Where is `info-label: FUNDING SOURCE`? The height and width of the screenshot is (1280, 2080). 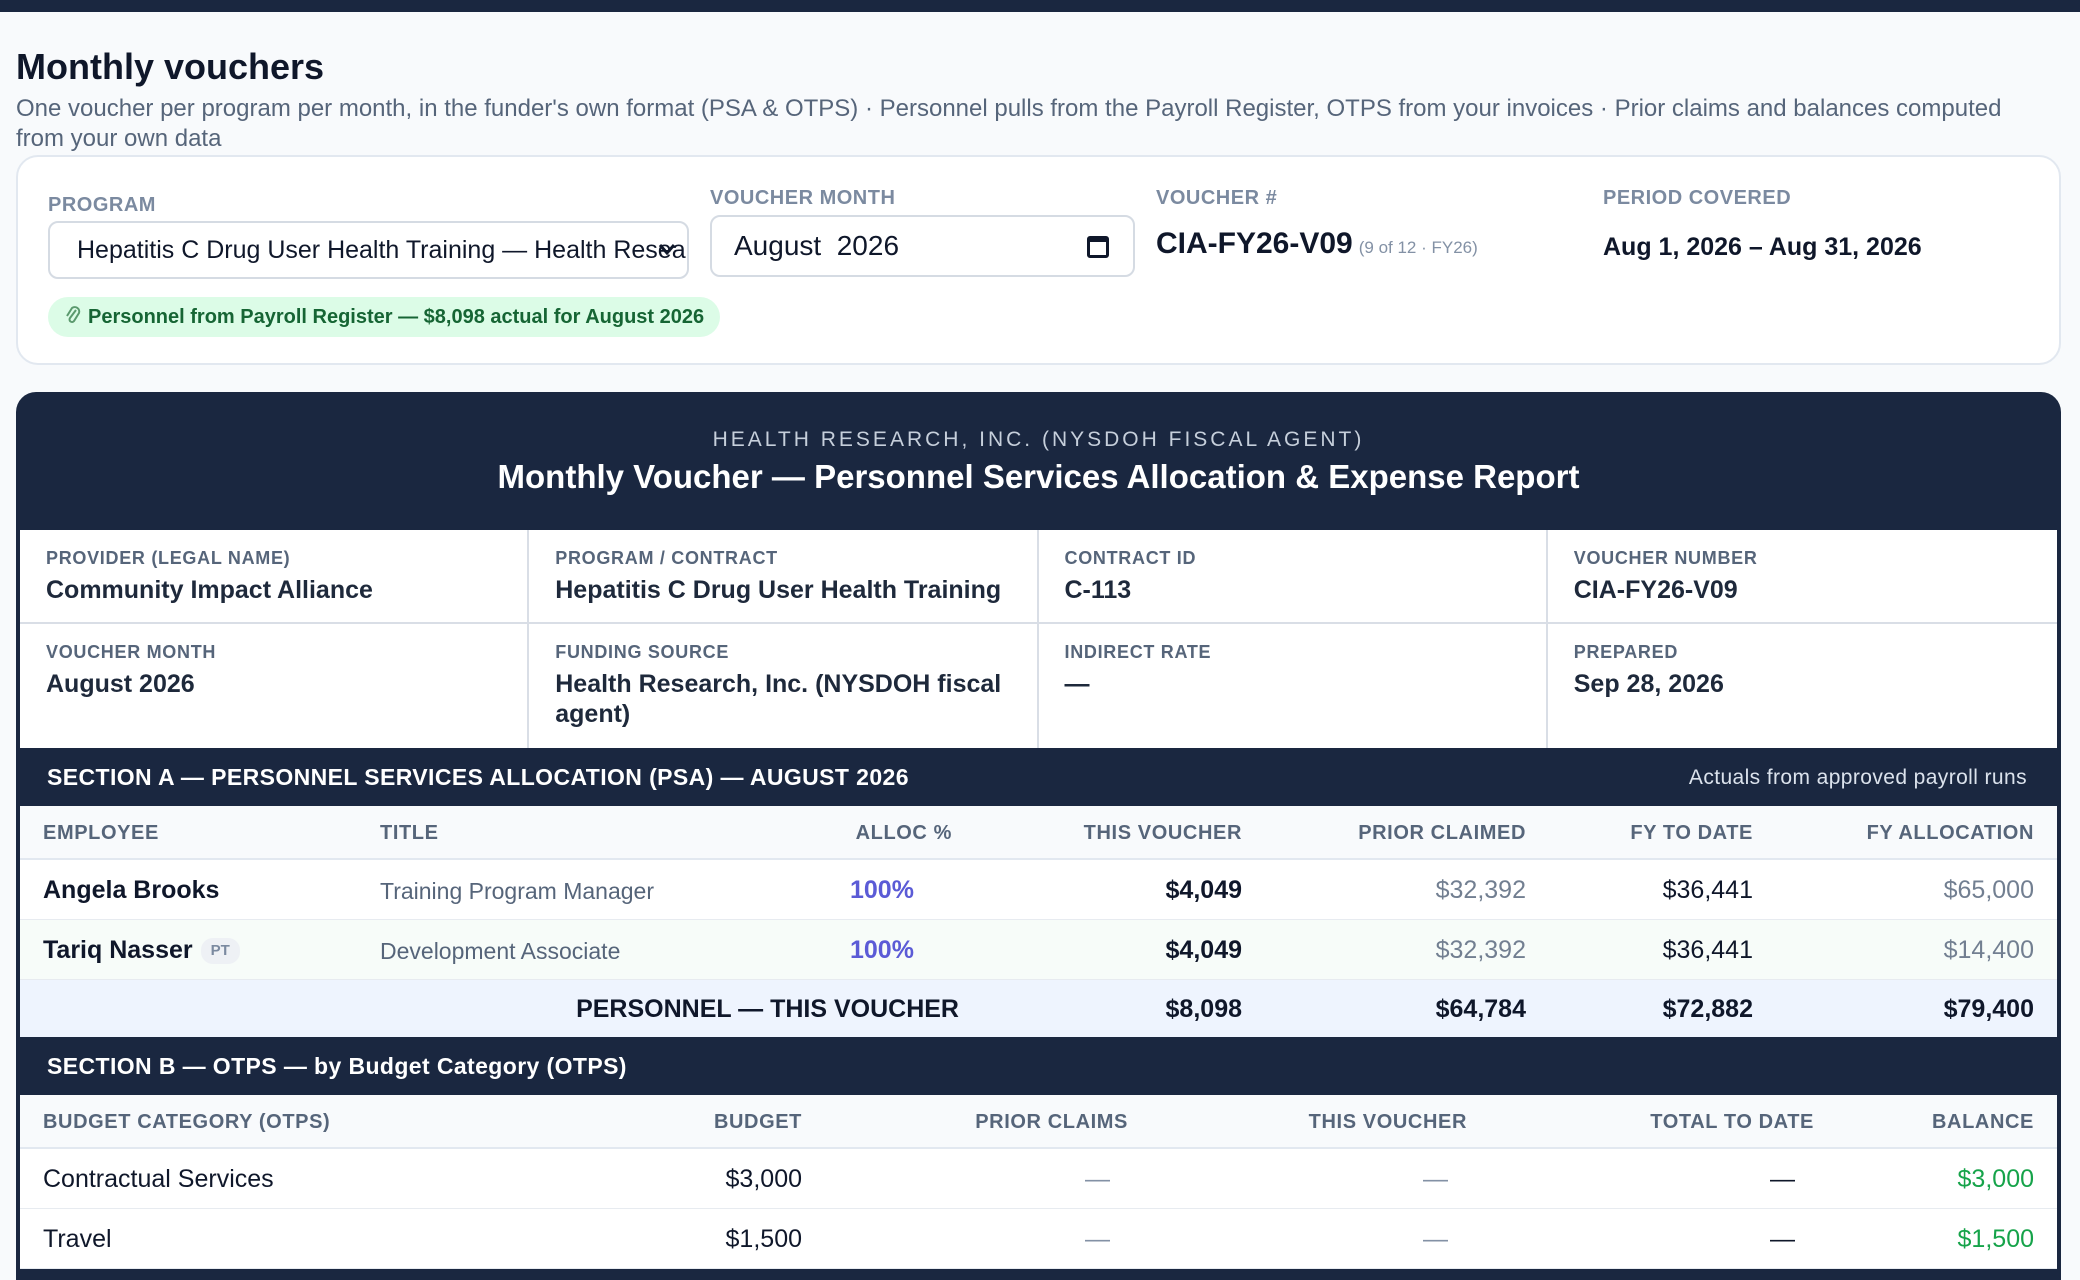 info-label: FUNDING SOURCE is located at coordinates (642, 652).